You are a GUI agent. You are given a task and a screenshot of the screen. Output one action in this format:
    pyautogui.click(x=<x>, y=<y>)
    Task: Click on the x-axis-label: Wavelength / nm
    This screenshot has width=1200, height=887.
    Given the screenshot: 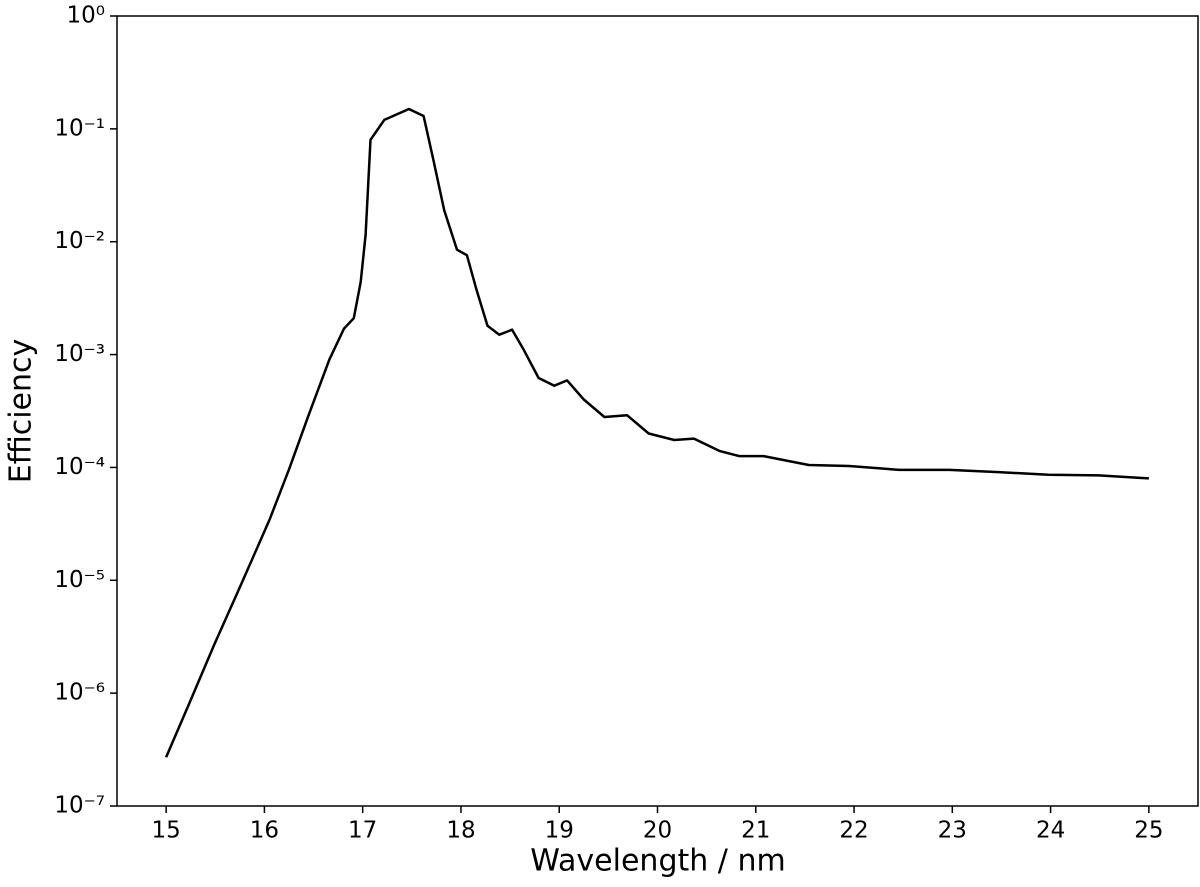 What is the action you would take?
    pyautogui.click(x=657, y=861)
    